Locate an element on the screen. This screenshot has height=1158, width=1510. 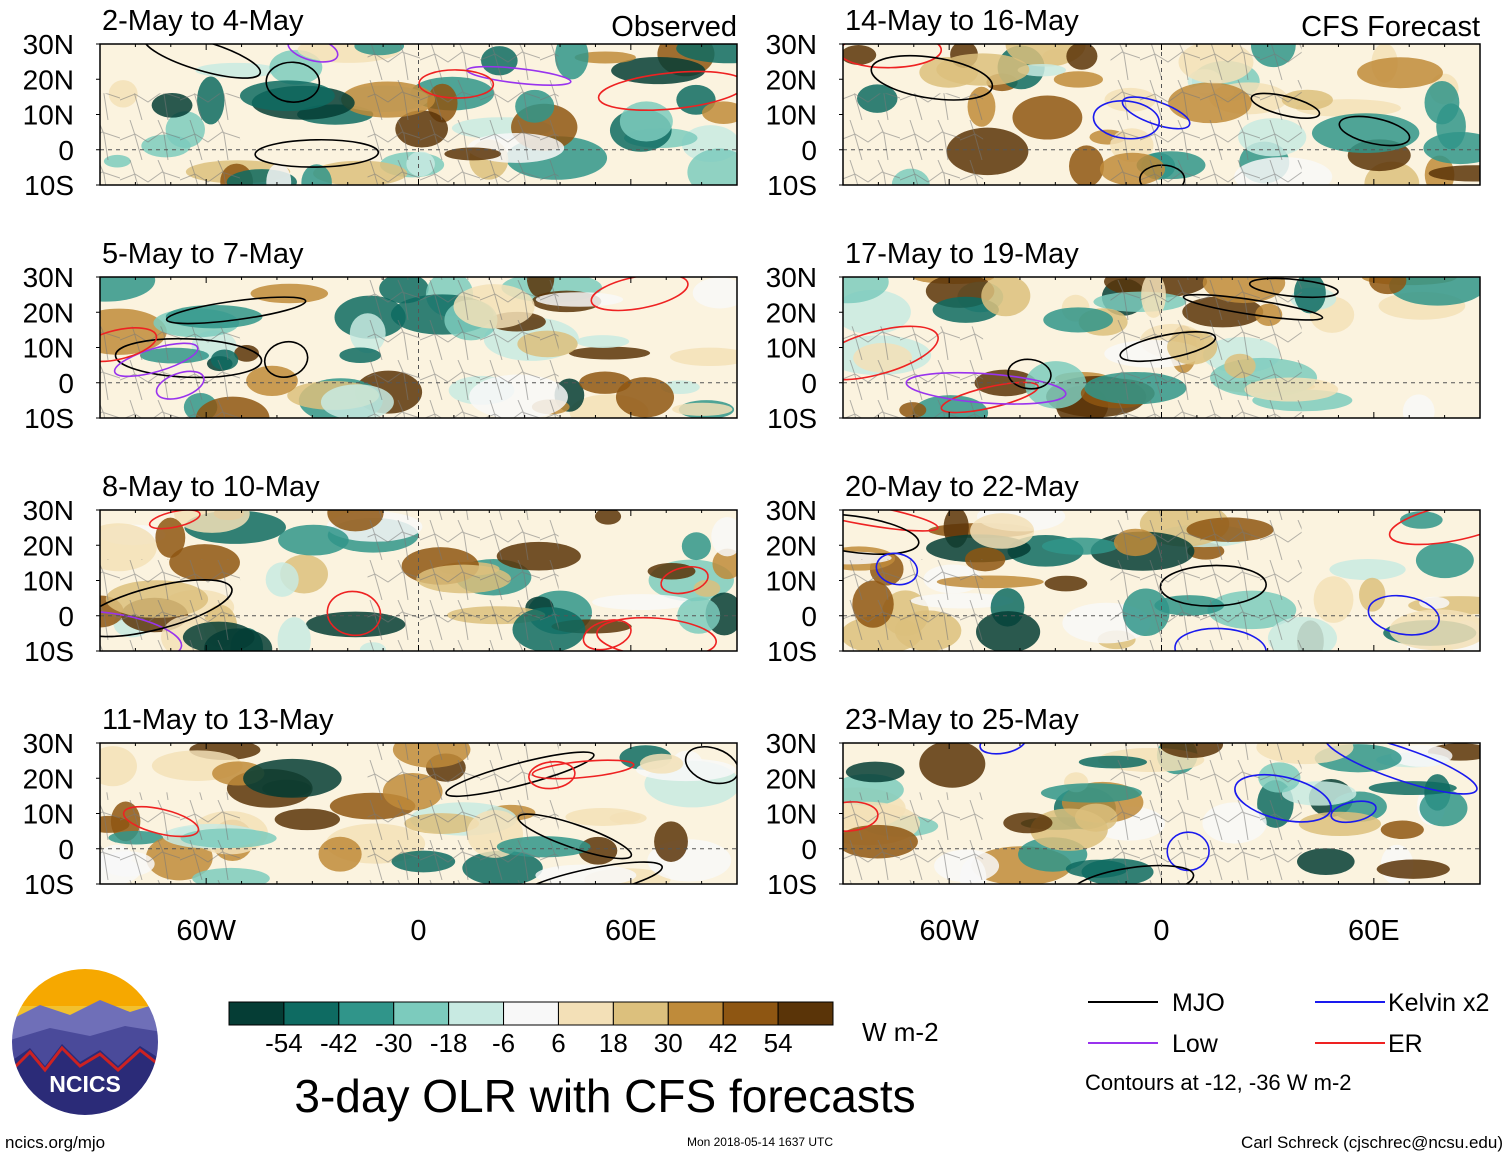
source-link: ncics.org/mjo is located at coordinates (55, 1142).